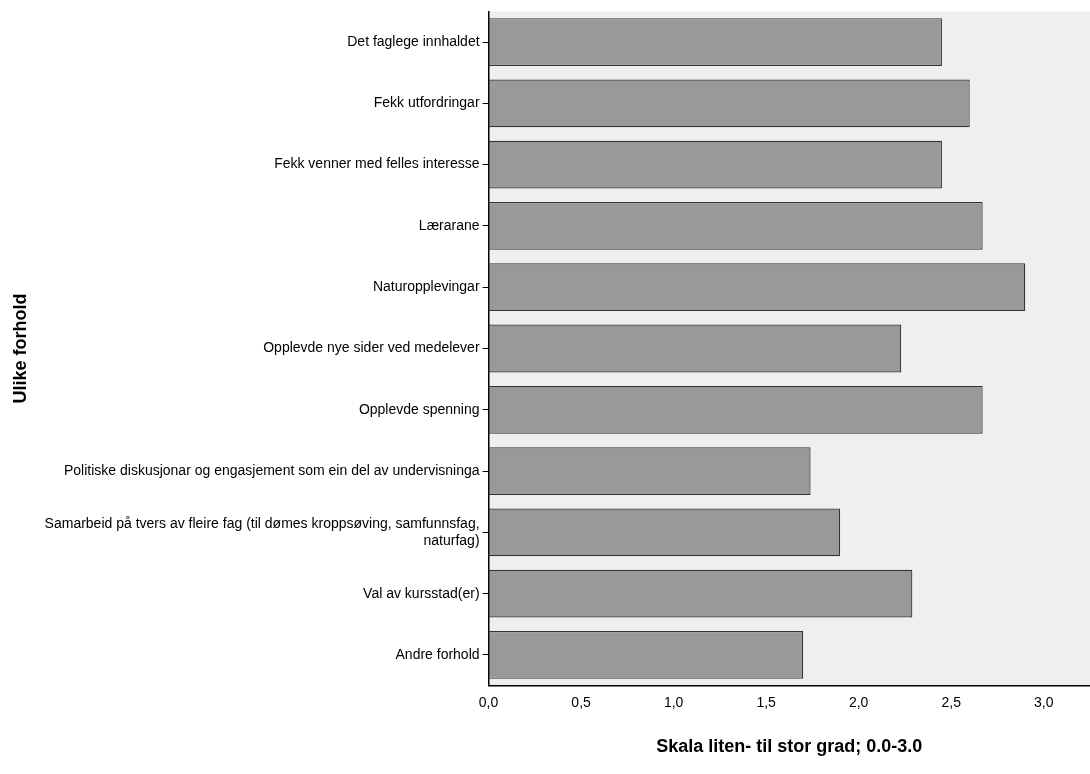 Image resolution: width=1090 pixels, height=774 pixels. What do you see at coordinates (262, 531) in the screenshot?
I see `y-tick-label: Samarbeid på tvers av fleire fag (til dømes kroppsøving, samfunnsfag, naturfag)` at bounding box center [262, 531].